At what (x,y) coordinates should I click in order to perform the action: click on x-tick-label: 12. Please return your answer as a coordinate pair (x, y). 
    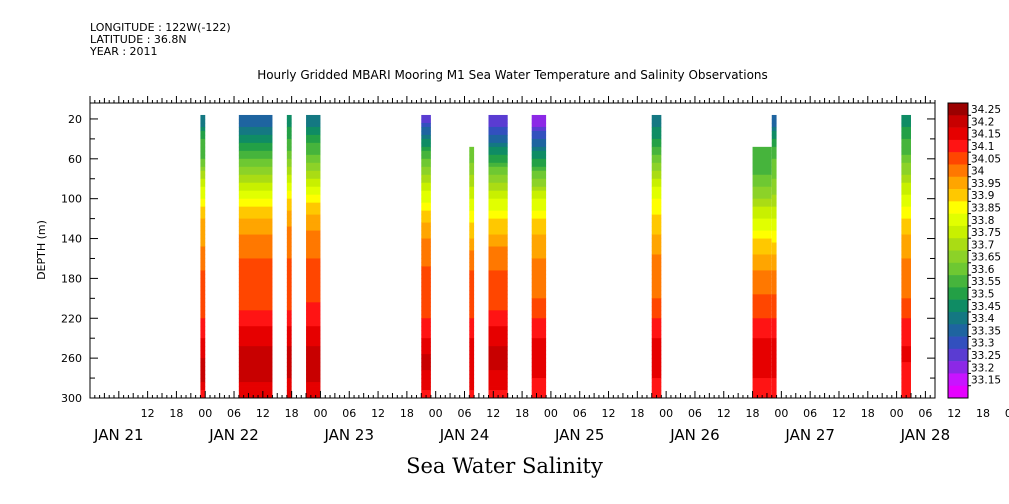
    Looking at the image, I should click on (954, 413).